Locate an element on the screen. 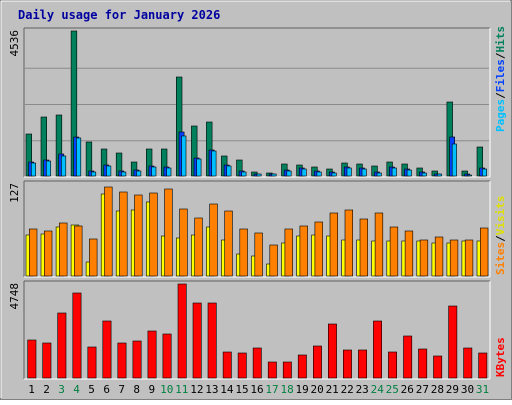  x-tick-label-day-24: 24 is located at coordinates (378, 389).